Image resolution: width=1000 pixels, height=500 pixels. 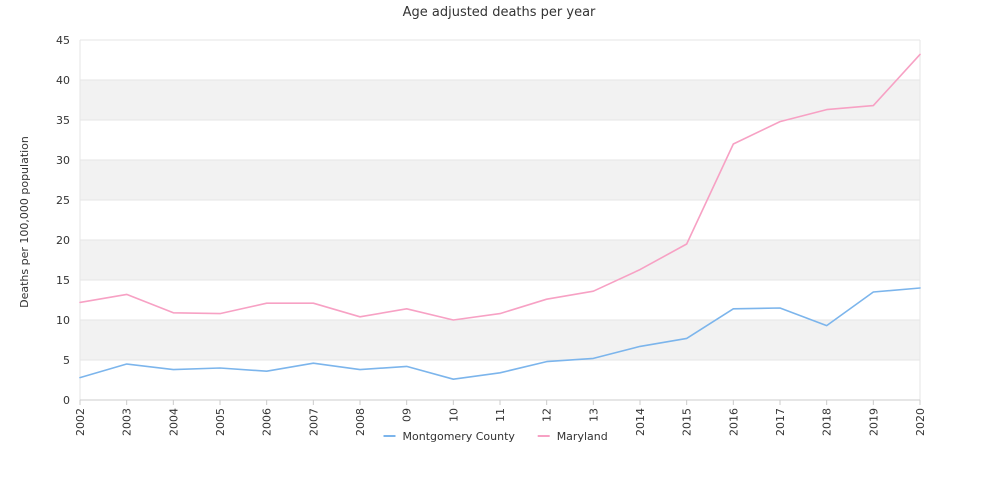 I want to click on x-tick-label: 09, so click(x=407, y=415).